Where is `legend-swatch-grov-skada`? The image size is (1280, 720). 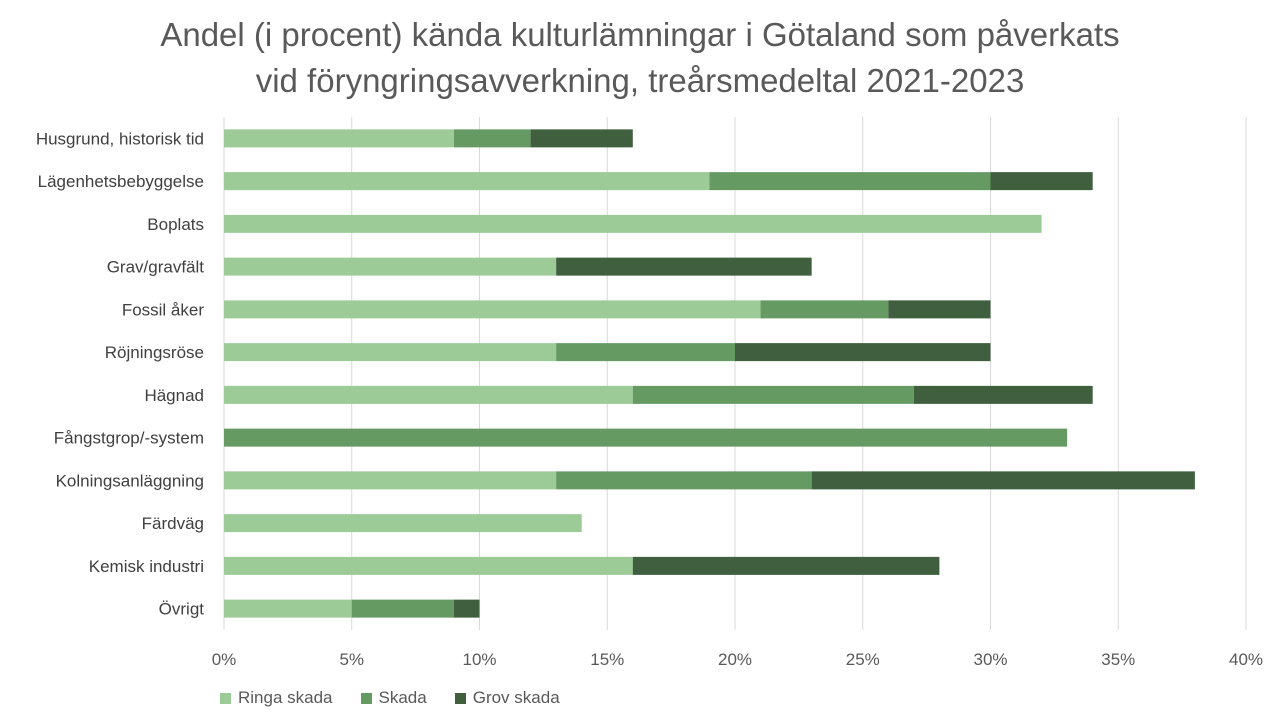 legend-swatch-grov-skada is located at coordinates (460, 698).